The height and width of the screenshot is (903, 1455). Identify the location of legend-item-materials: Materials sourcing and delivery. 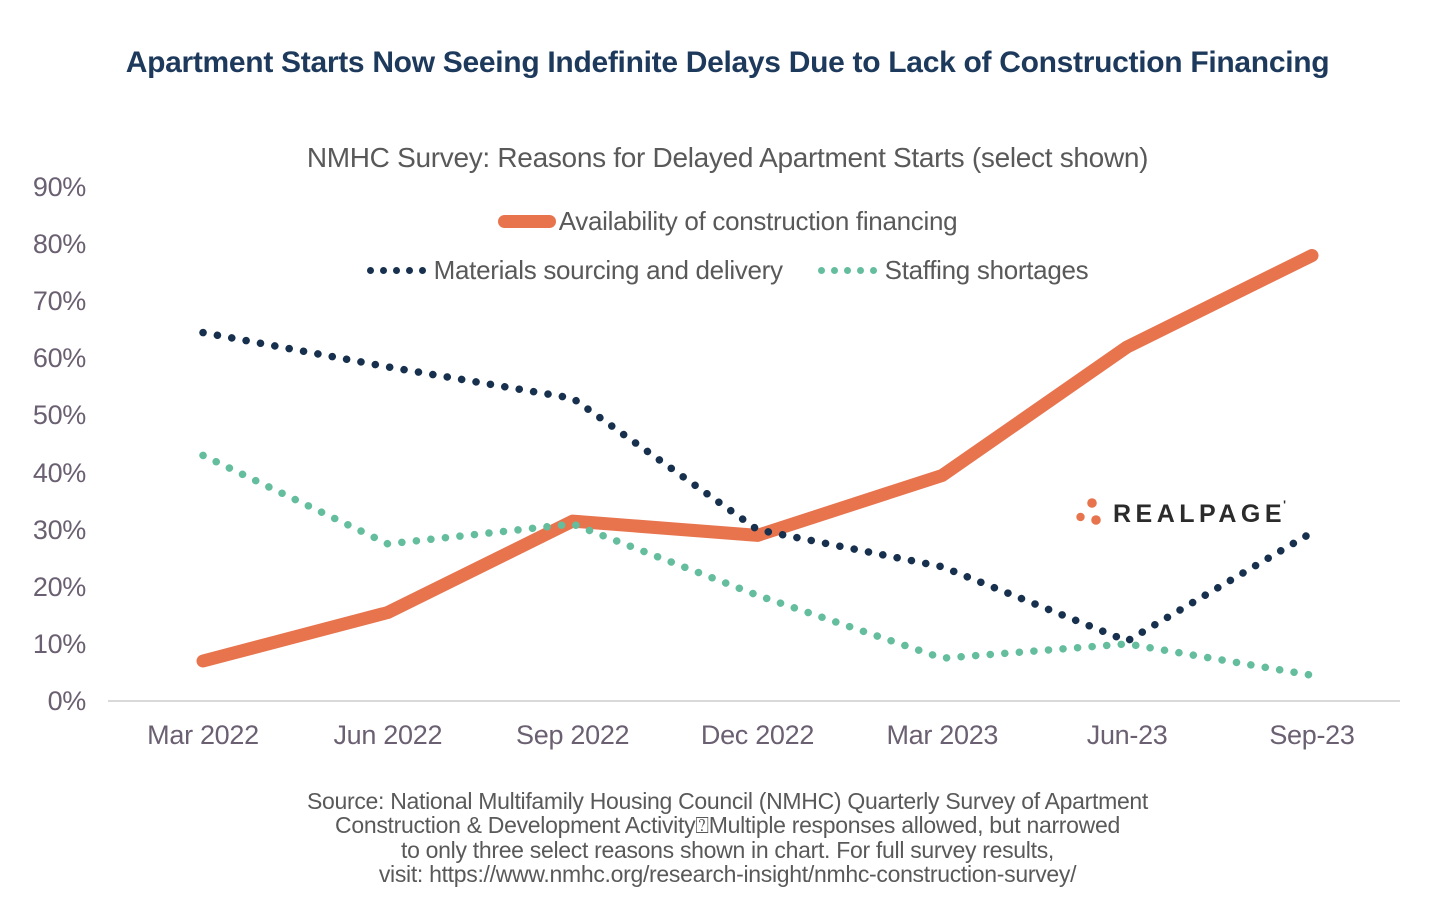
(574, 270).